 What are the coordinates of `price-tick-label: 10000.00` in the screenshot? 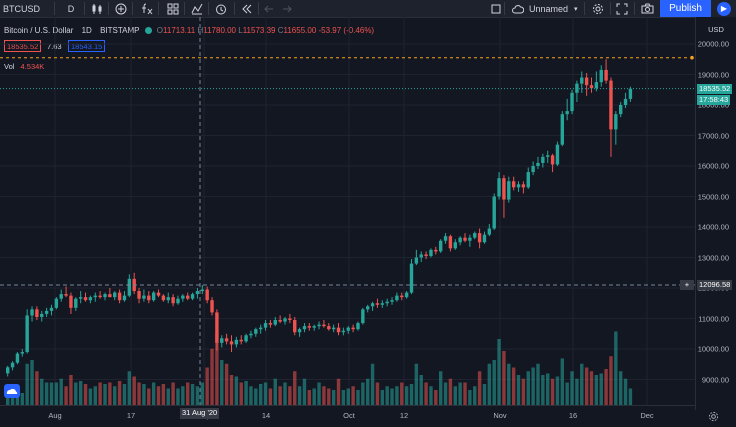 It's located at (713, 349).